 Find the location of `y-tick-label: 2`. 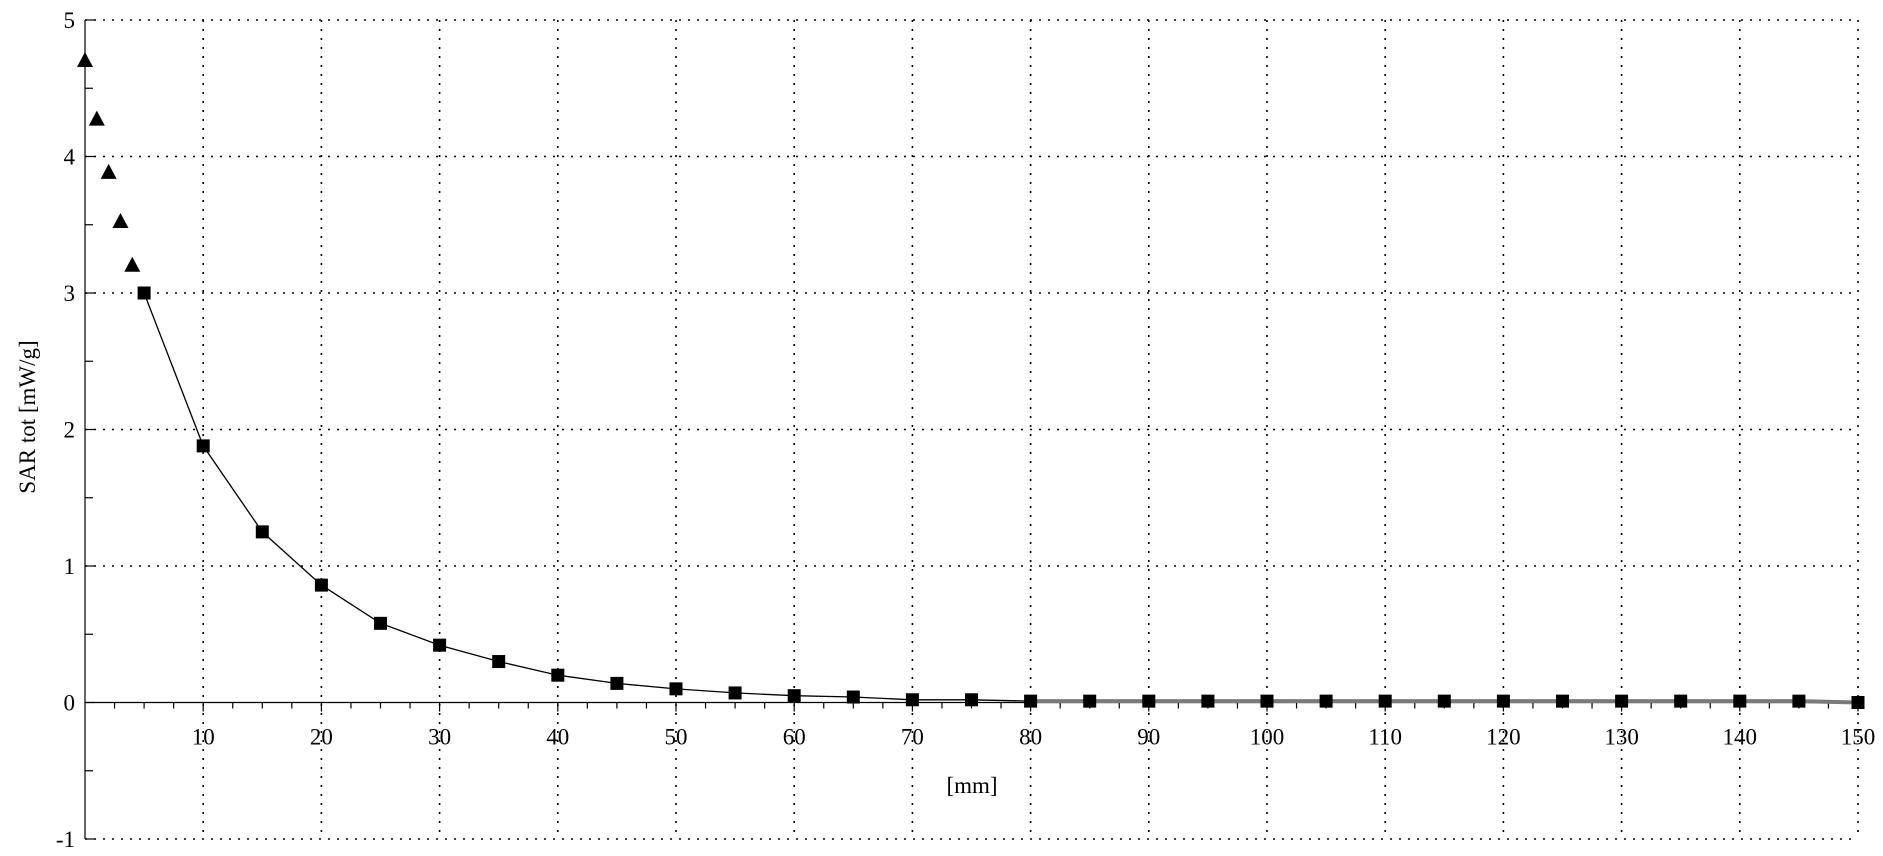

y-tick-label: 2 is located at coordinates (70, 430).